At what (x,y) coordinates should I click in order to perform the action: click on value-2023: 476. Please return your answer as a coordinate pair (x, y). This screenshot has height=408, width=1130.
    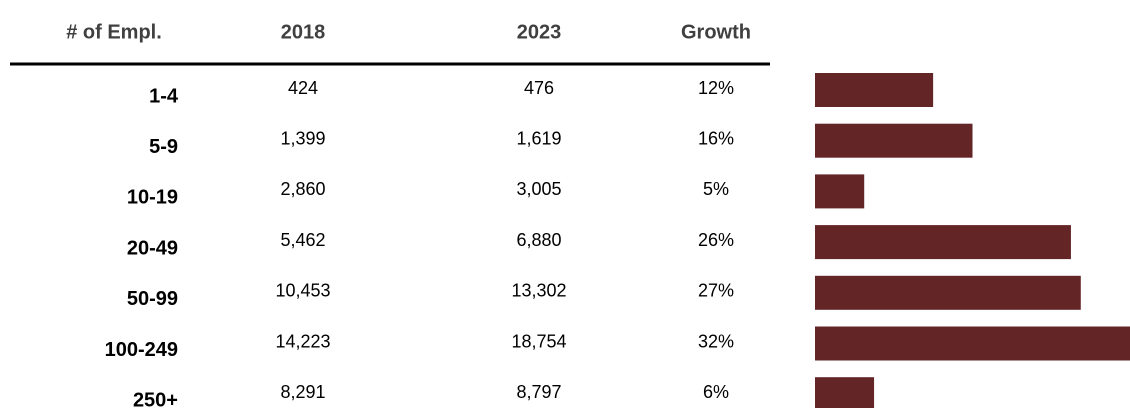
    Looking at the image, I should click on (539, 88).